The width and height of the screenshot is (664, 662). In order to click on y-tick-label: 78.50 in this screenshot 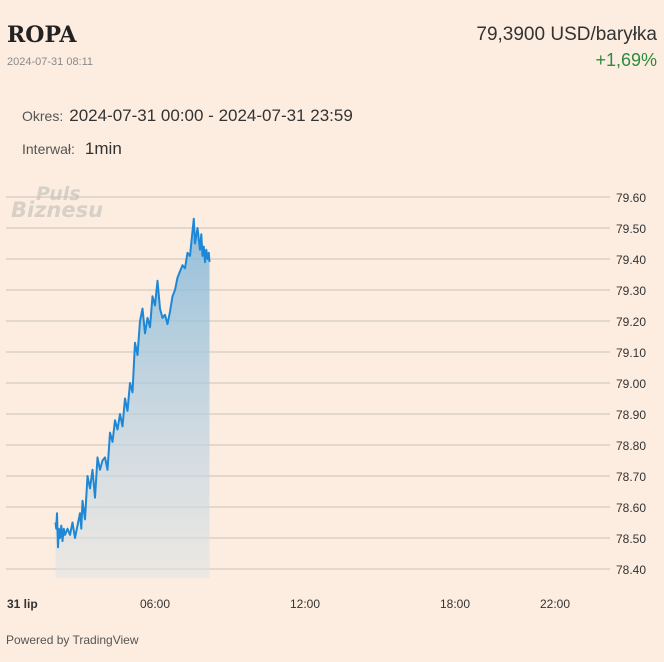, I will do `click(631, 539)`.